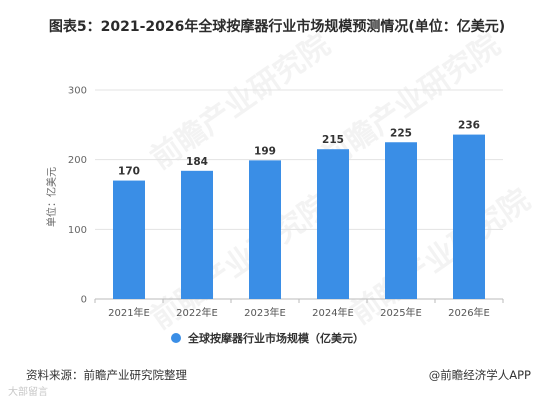 The image size is (553, 402). Describe the element at coordinates (77, 91) in the screenshot. I see `y-tick-label: 300` at that location.